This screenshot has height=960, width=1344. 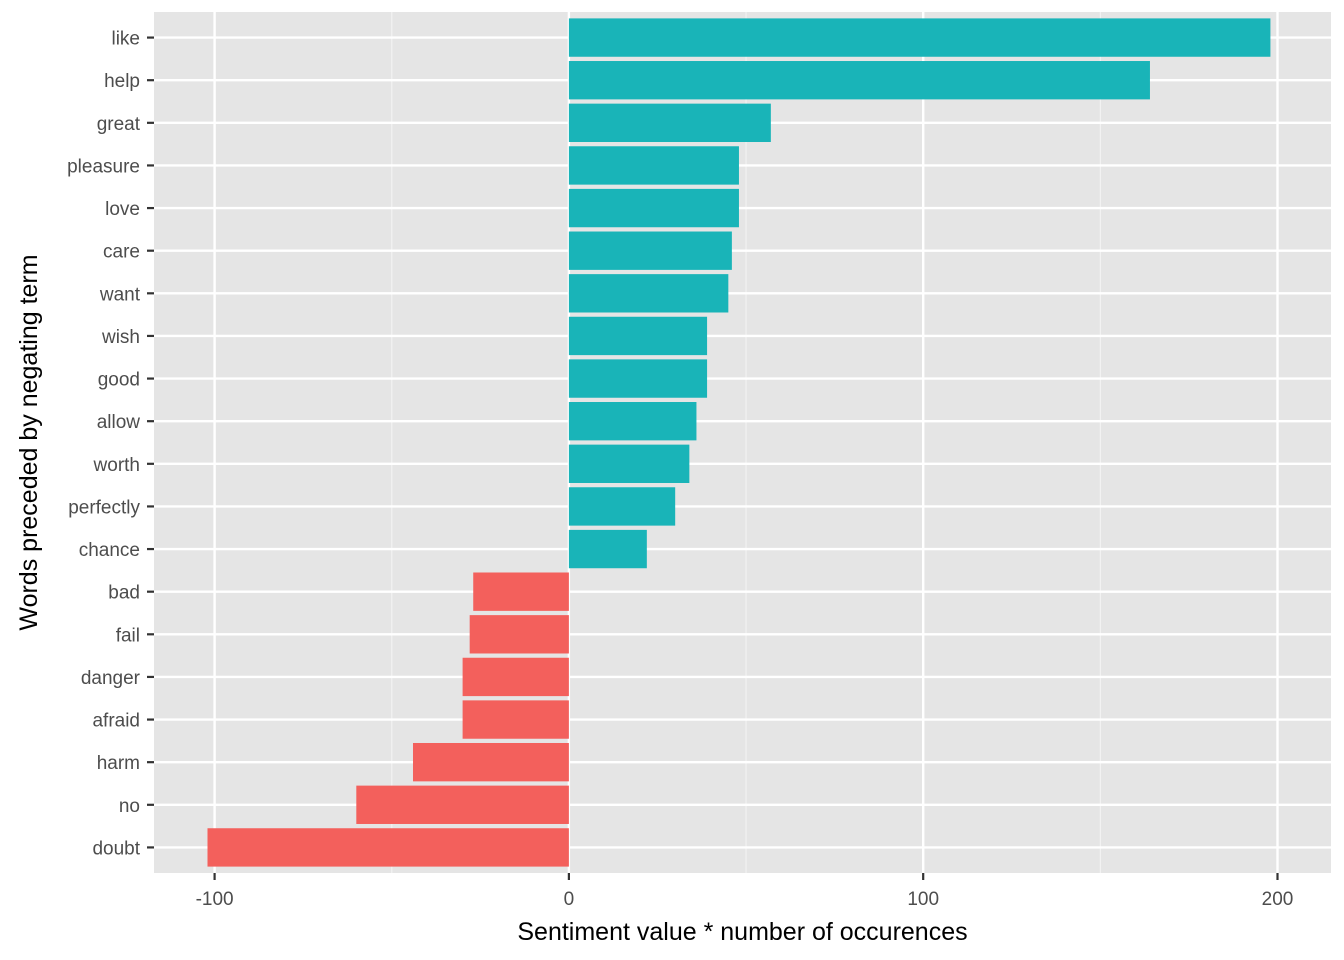 I want to click on y-tick-label: great, so click(x=119, y=124).